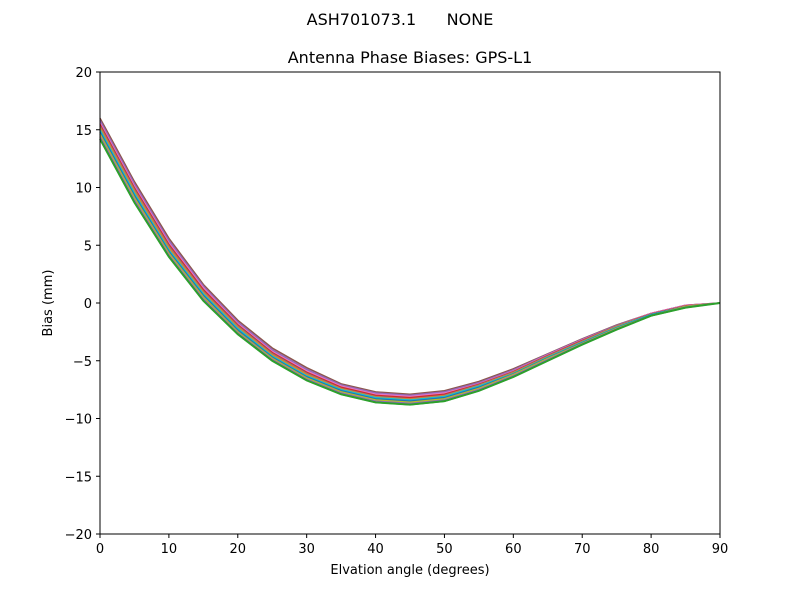 The image size is (800, 600). What do you see at coordinates (169, 549) in the screenshot?
I see `x-tick-label: 10` at bounding box center [169, 549].